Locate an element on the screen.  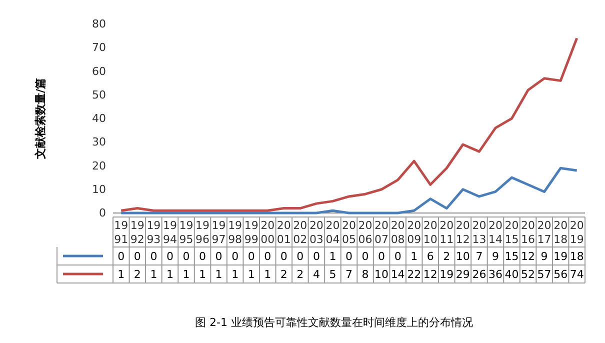
x-tick-label: 1993 is located at coordinates (153, 232).